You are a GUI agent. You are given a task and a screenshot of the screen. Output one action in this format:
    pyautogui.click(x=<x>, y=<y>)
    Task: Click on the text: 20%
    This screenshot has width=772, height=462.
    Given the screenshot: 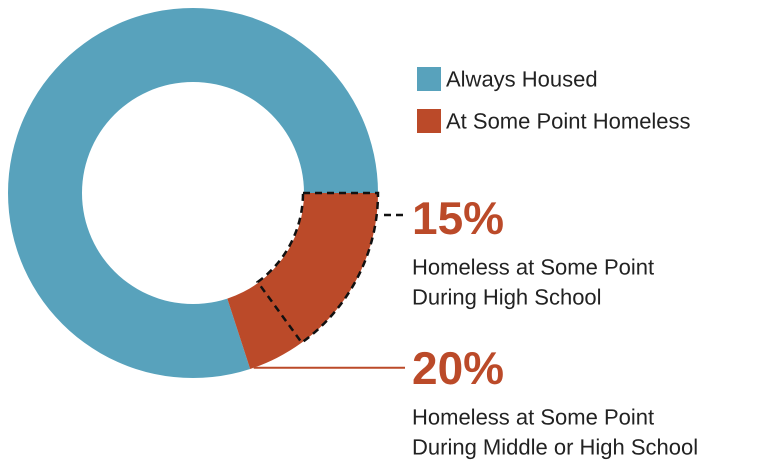 What is the action you would take?
    pyautogui.click(x=458, y=368)
    